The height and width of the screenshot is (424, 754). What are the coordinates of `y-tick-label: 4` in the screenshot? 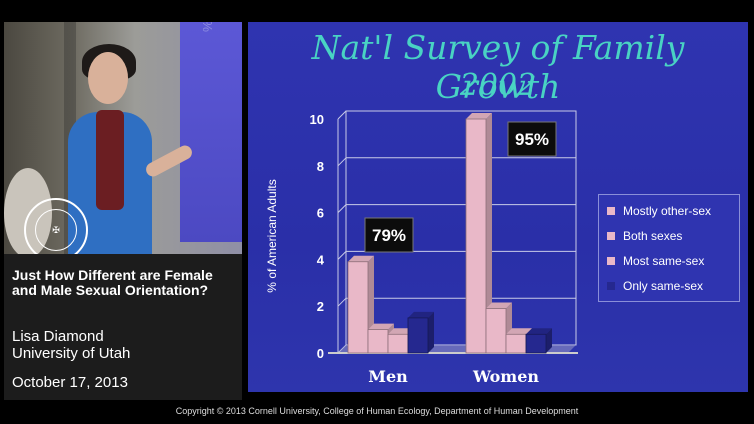 It's located at (321, 259).